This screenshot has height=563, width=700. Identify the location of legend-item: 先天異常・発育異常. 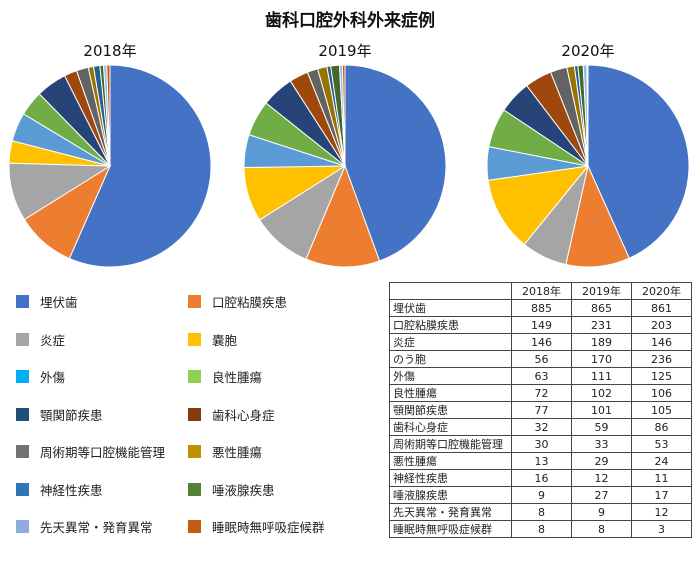
(84, 526).